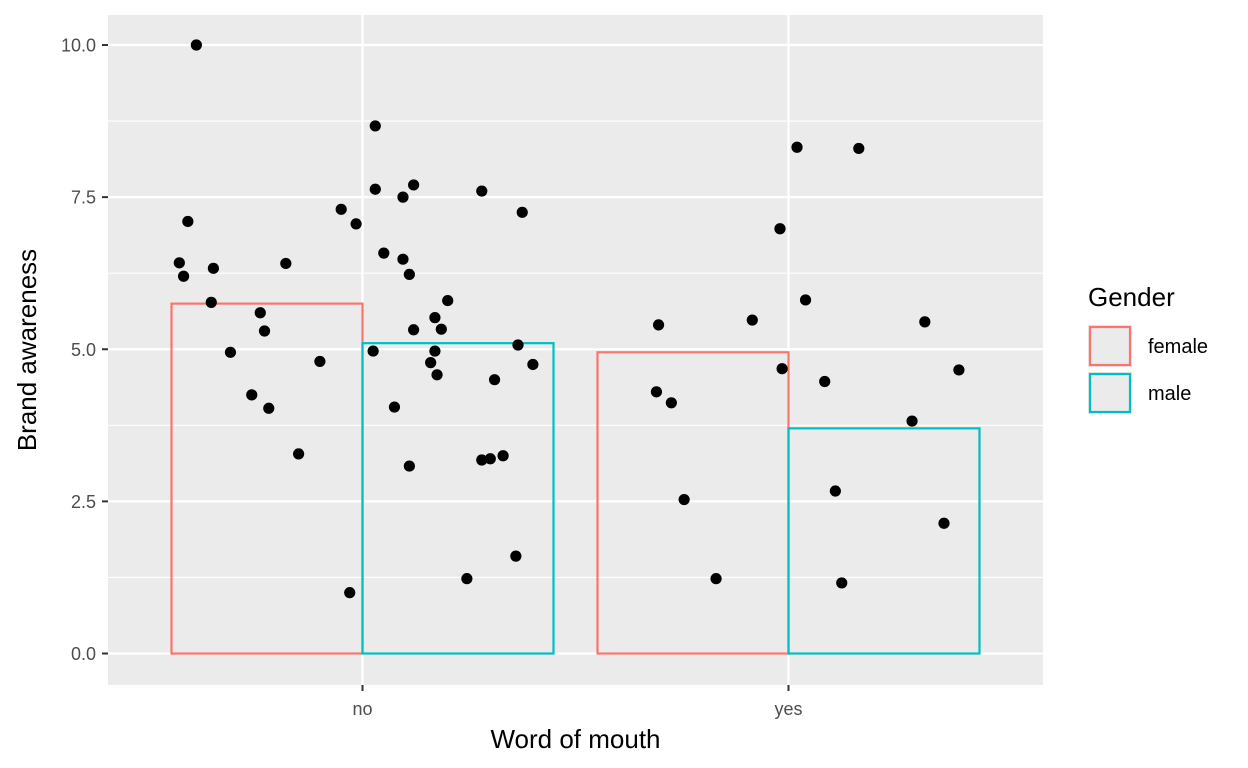  Describe the element at coordinates (1131, 297) in the screenshot. I see `legend-title: Gender` at that location.